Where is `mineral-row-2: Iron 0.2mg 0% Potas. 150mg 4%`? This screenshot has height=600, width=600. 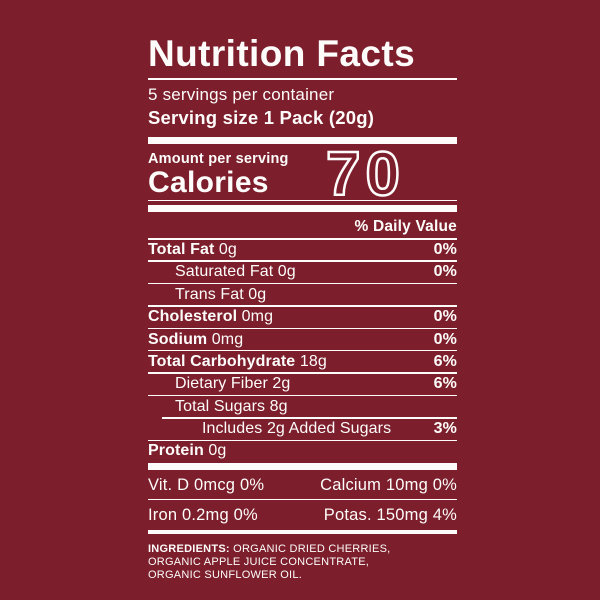 mineral-row-2: Iron 0.2mg 0% Potas. 150mg 4% is located at coordinates (302, 515).